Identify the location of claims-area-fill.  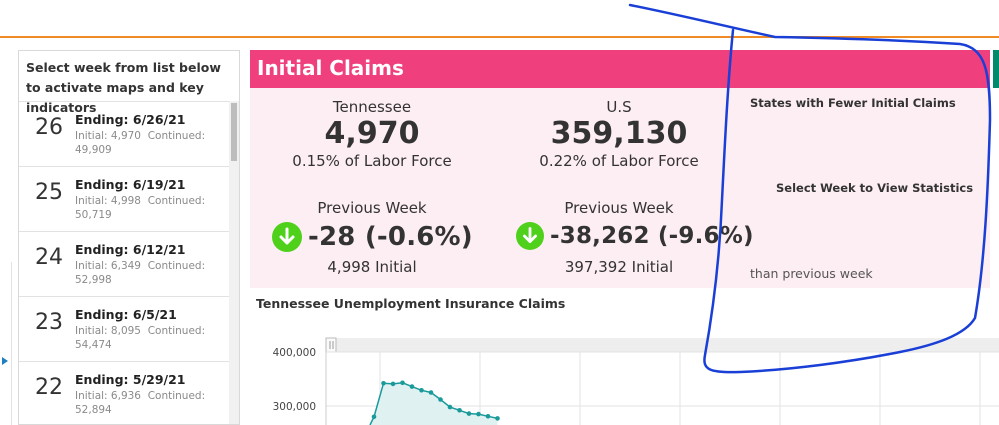
(434, 403).